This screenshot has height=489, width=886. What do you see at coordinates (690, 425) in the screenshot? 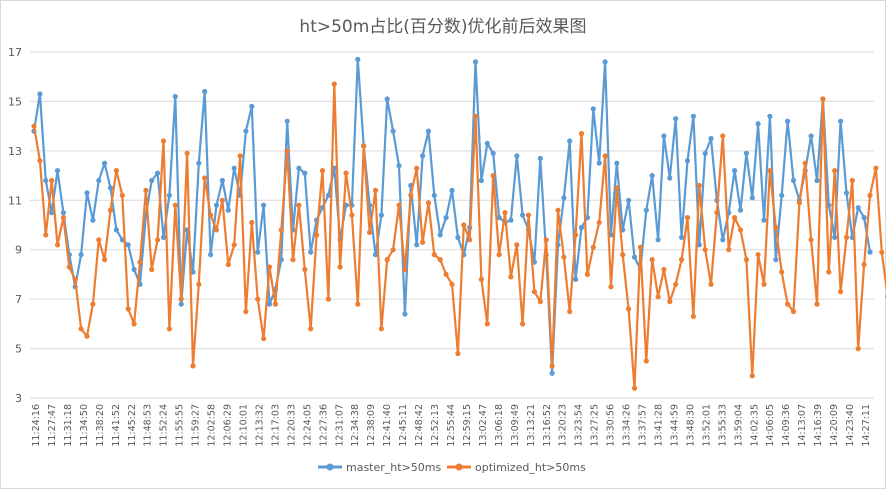
I see `x-tick-label: 13:48:30` at bounding box center [690, 425].